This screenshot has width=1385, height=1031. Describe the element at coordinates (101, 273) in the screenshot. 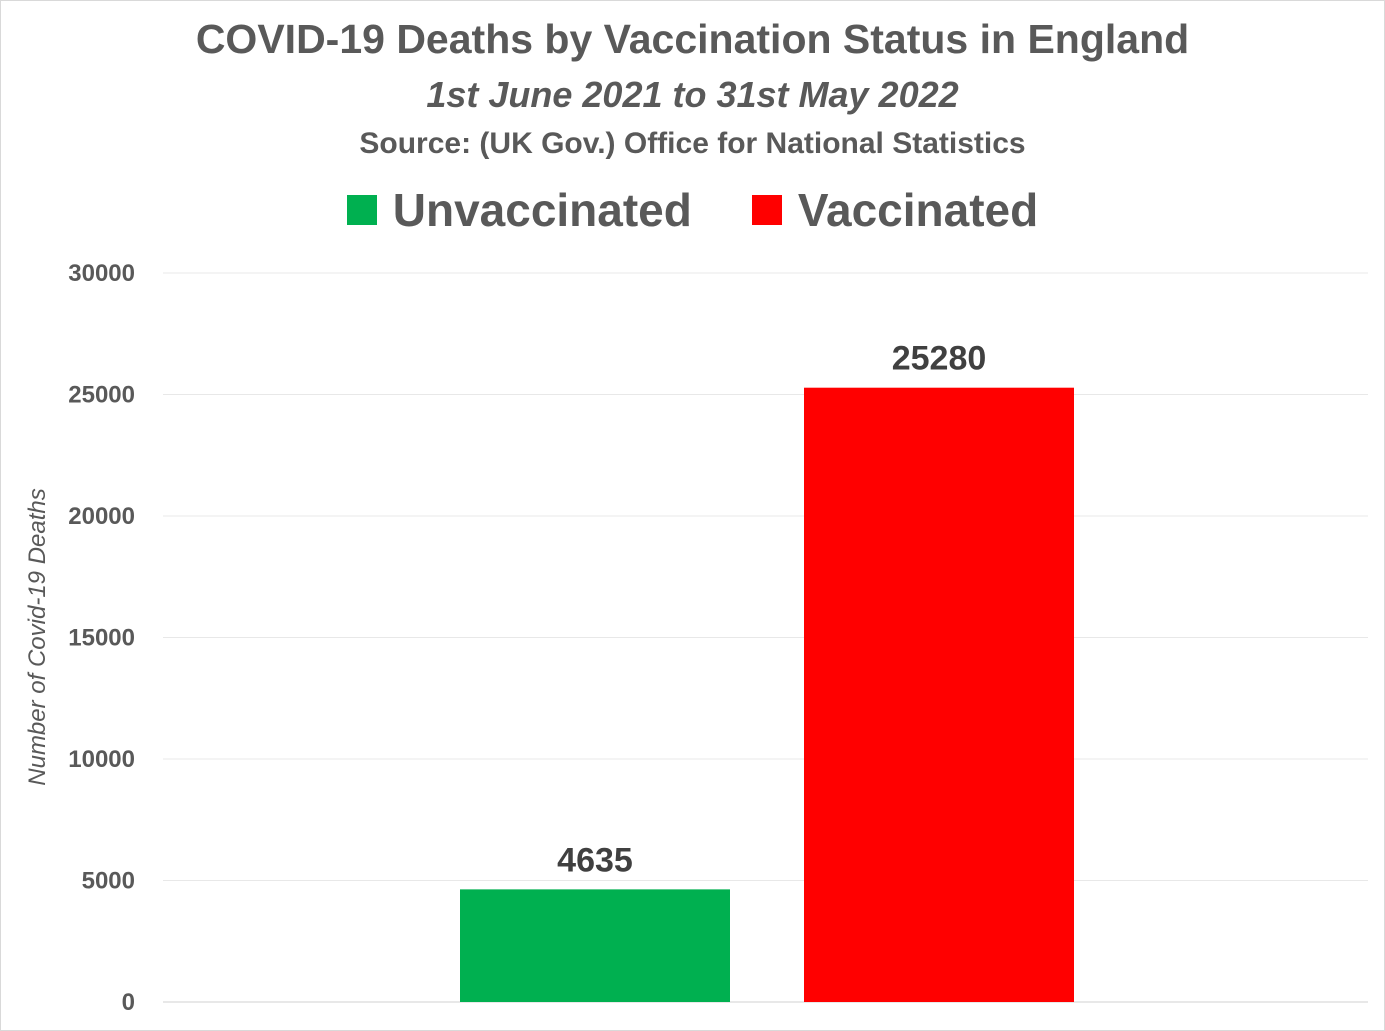

I see `y-tick-label: 30000` at that location.